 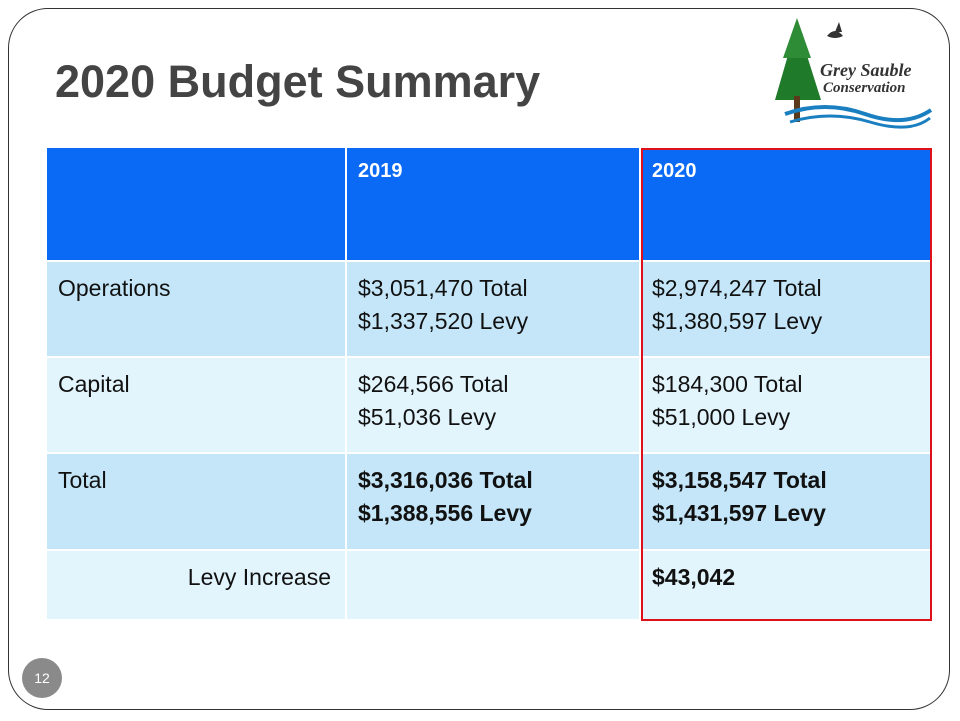 I want to click on value-line: $51,000 Levy, so click(x=721, y=417).